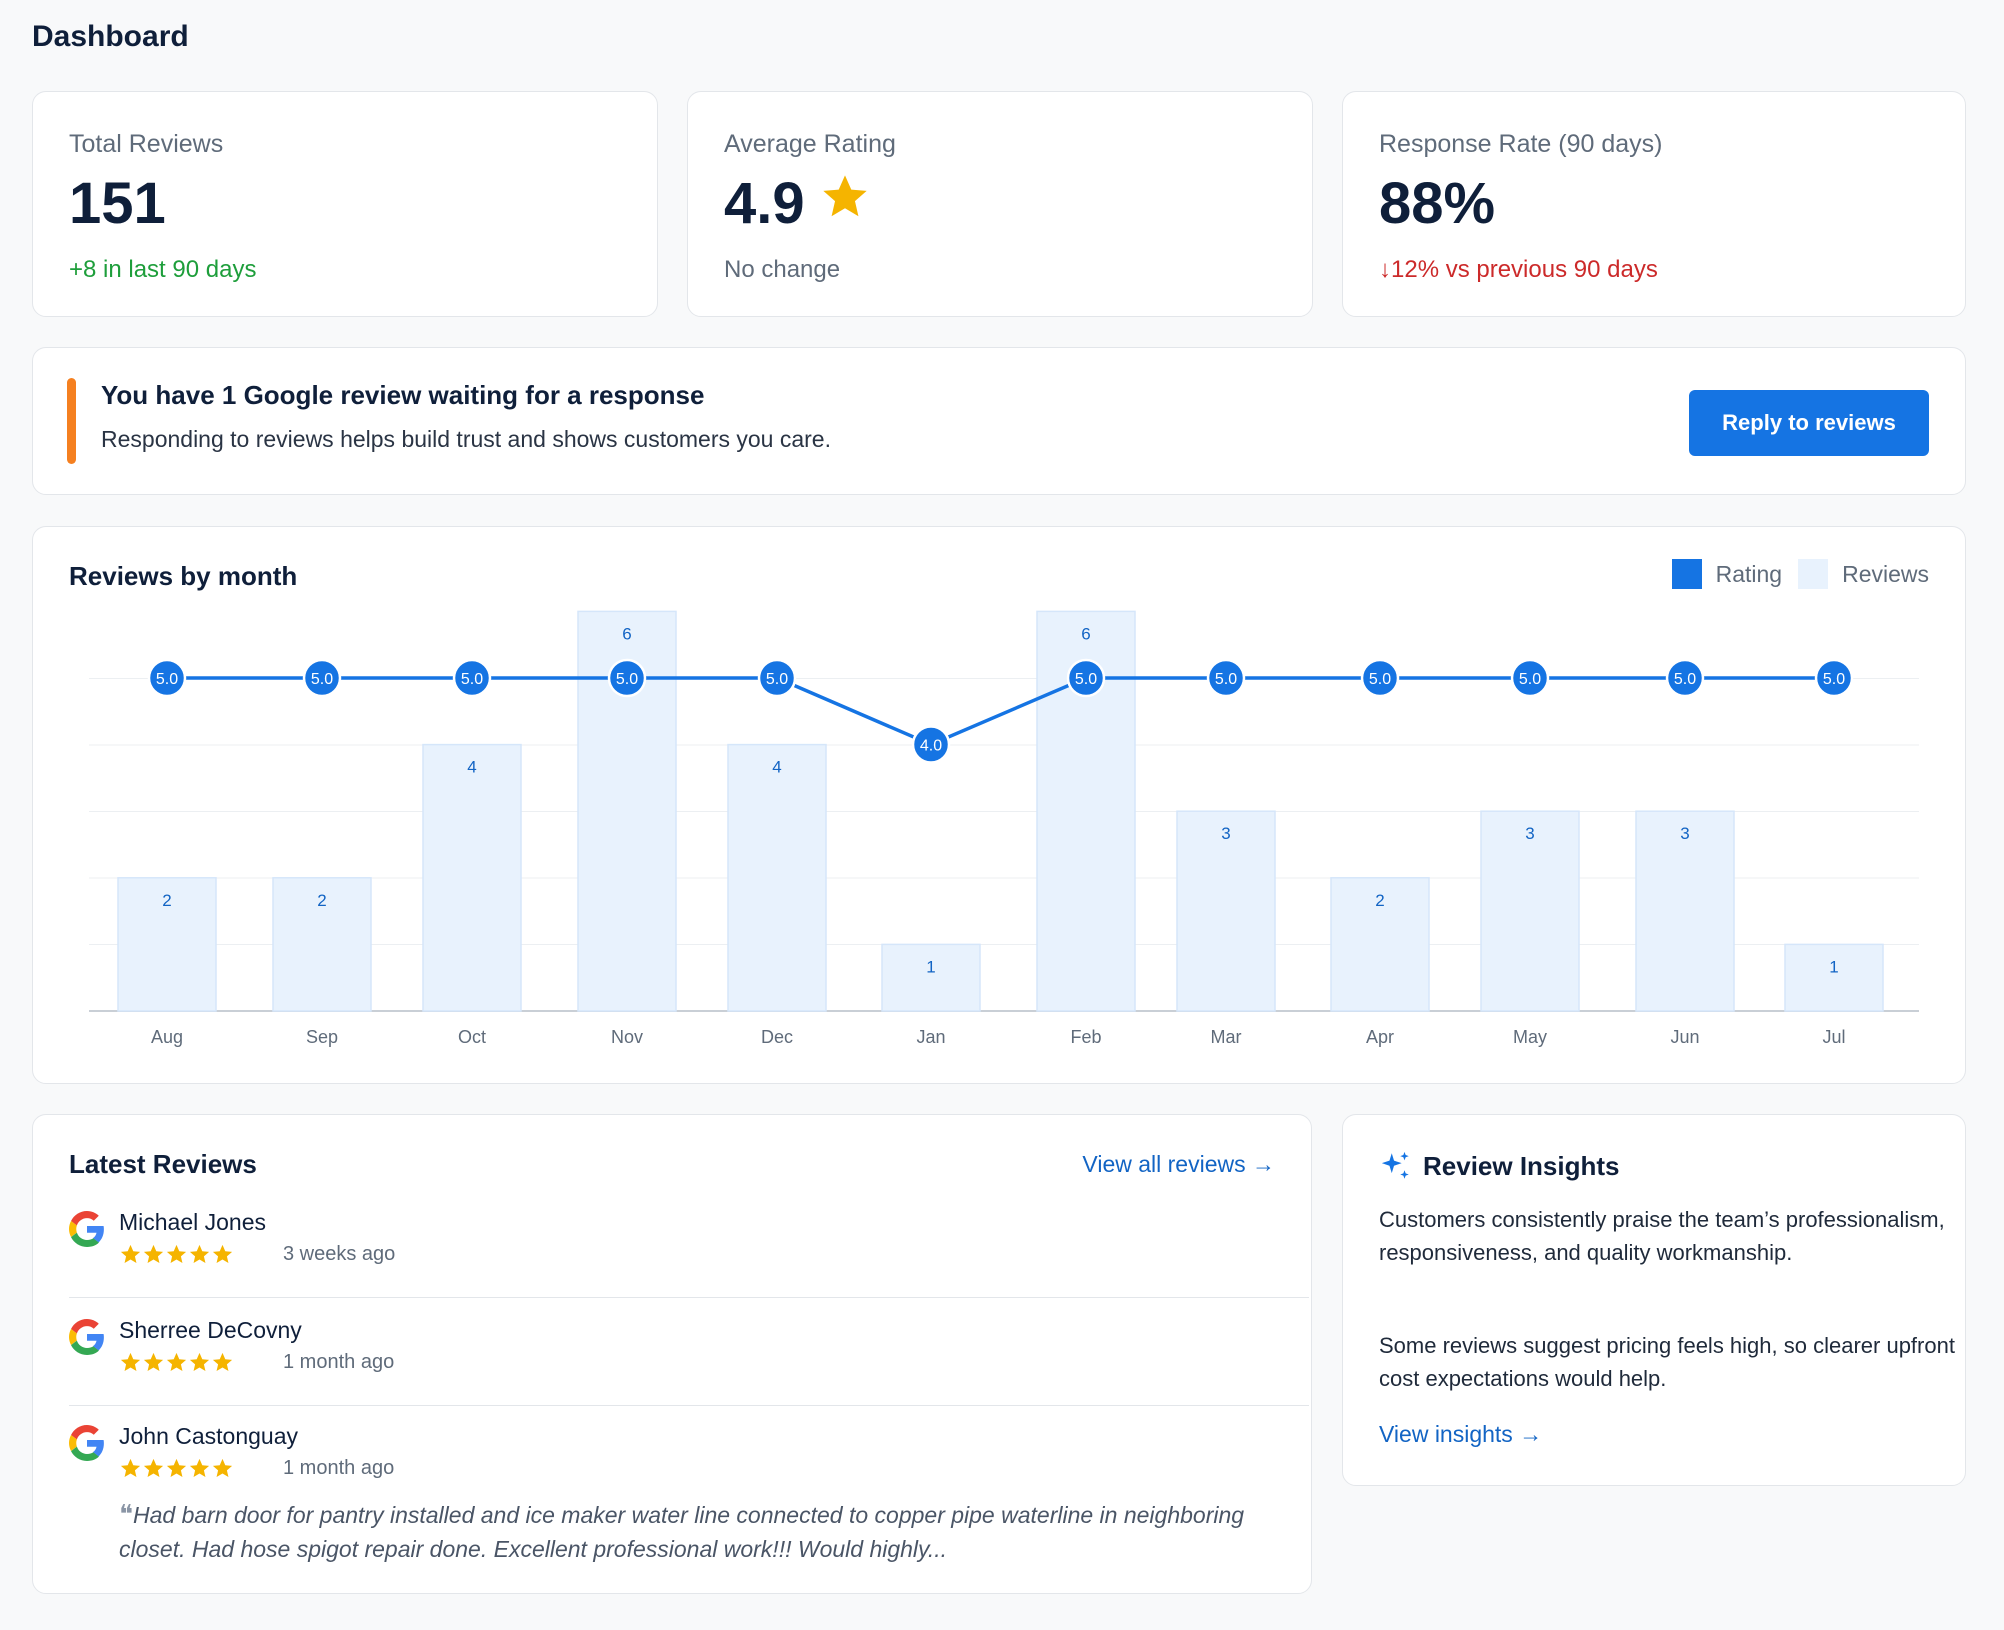  I want to click on stat-label: Total Reviews, so click(146, 144).